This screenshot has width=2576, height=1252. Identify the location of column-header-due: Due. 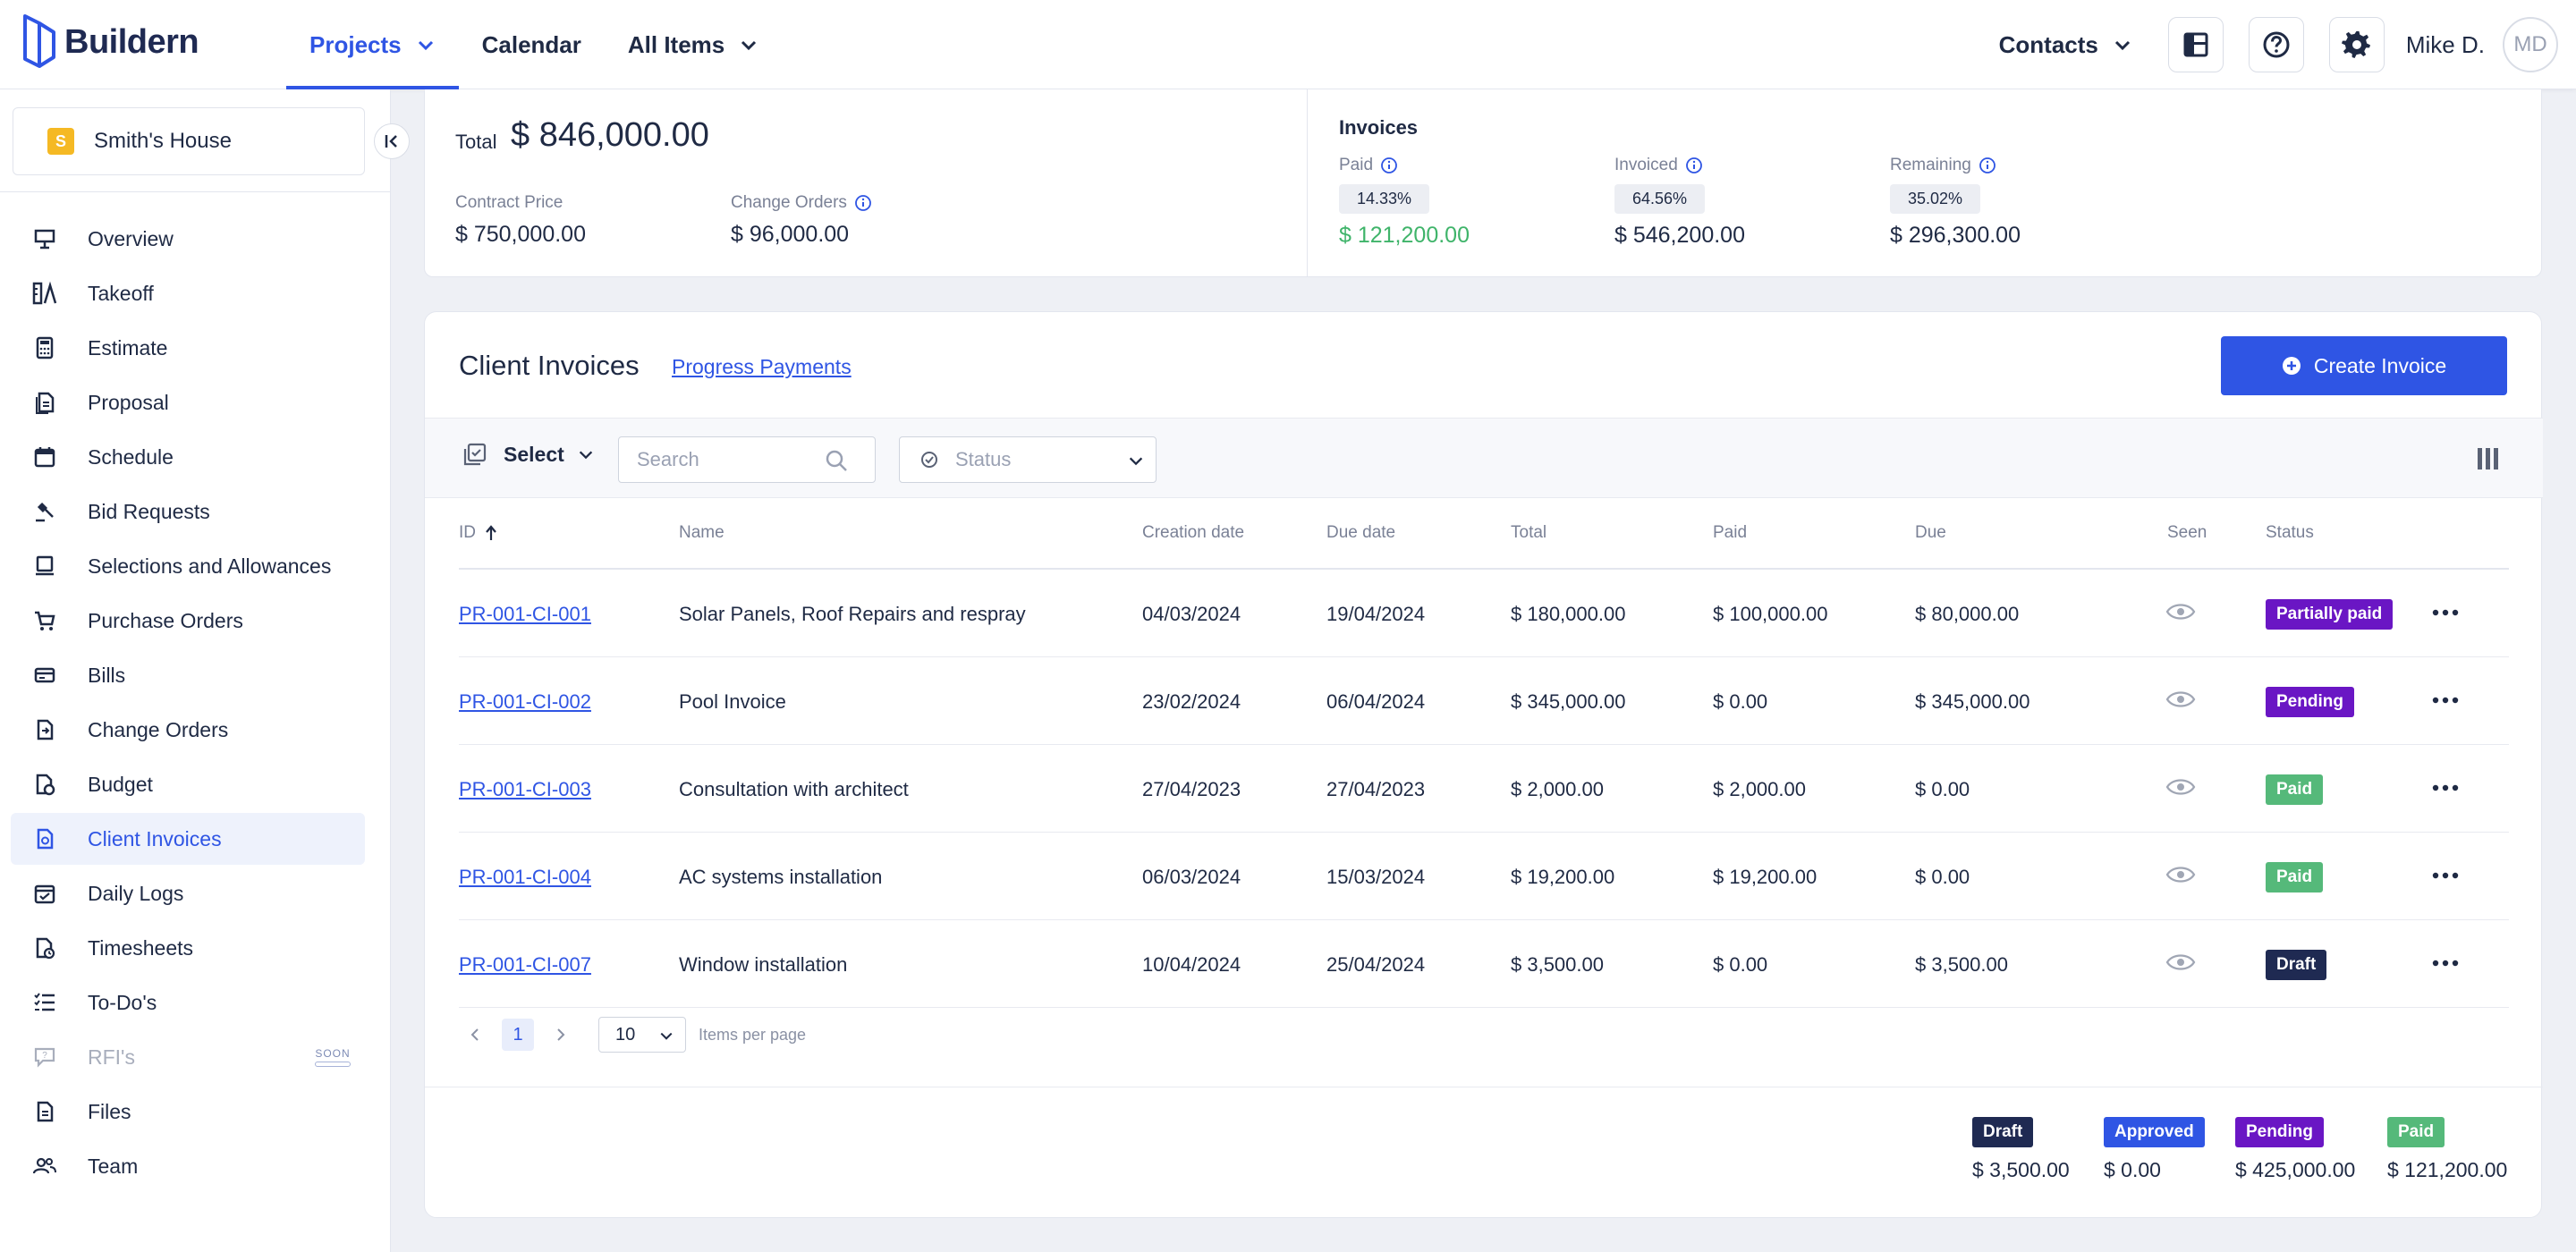
(1930, 533).